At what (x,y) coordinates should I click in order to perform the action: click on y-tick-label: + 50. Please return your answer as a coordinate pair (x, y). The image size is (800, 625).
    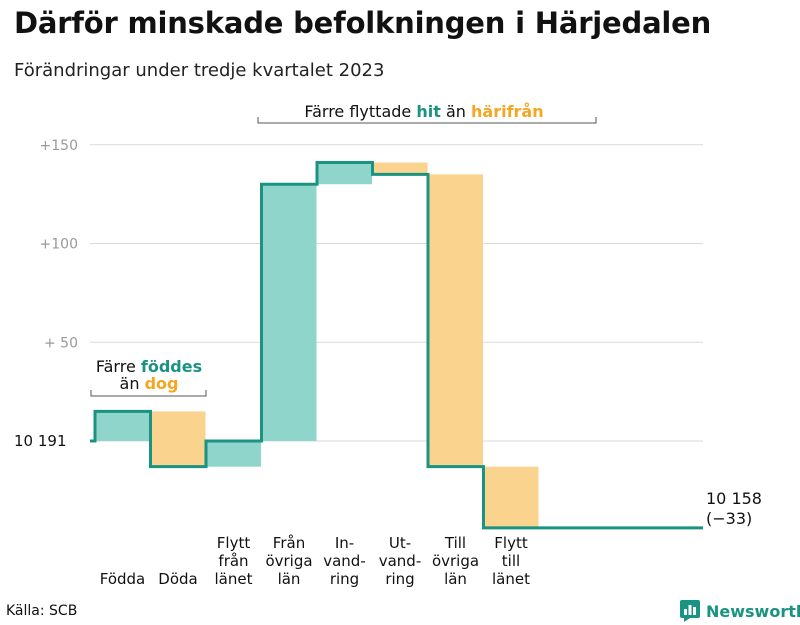
    Looking at the image, I should click on (61, 343).